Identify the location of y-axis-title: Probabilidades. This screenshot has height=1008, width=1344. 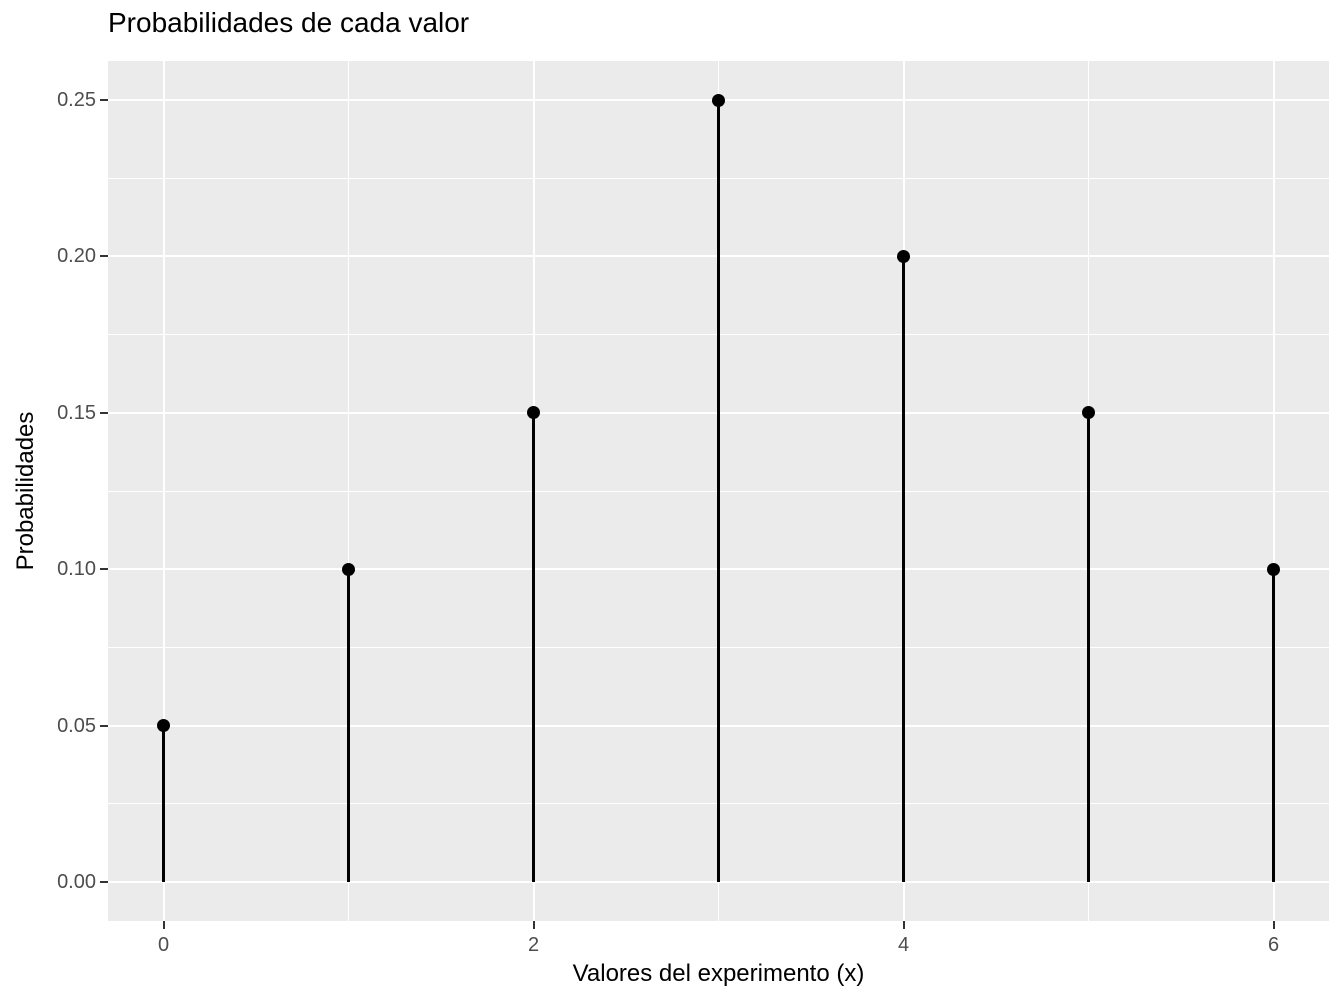
(25, 491).